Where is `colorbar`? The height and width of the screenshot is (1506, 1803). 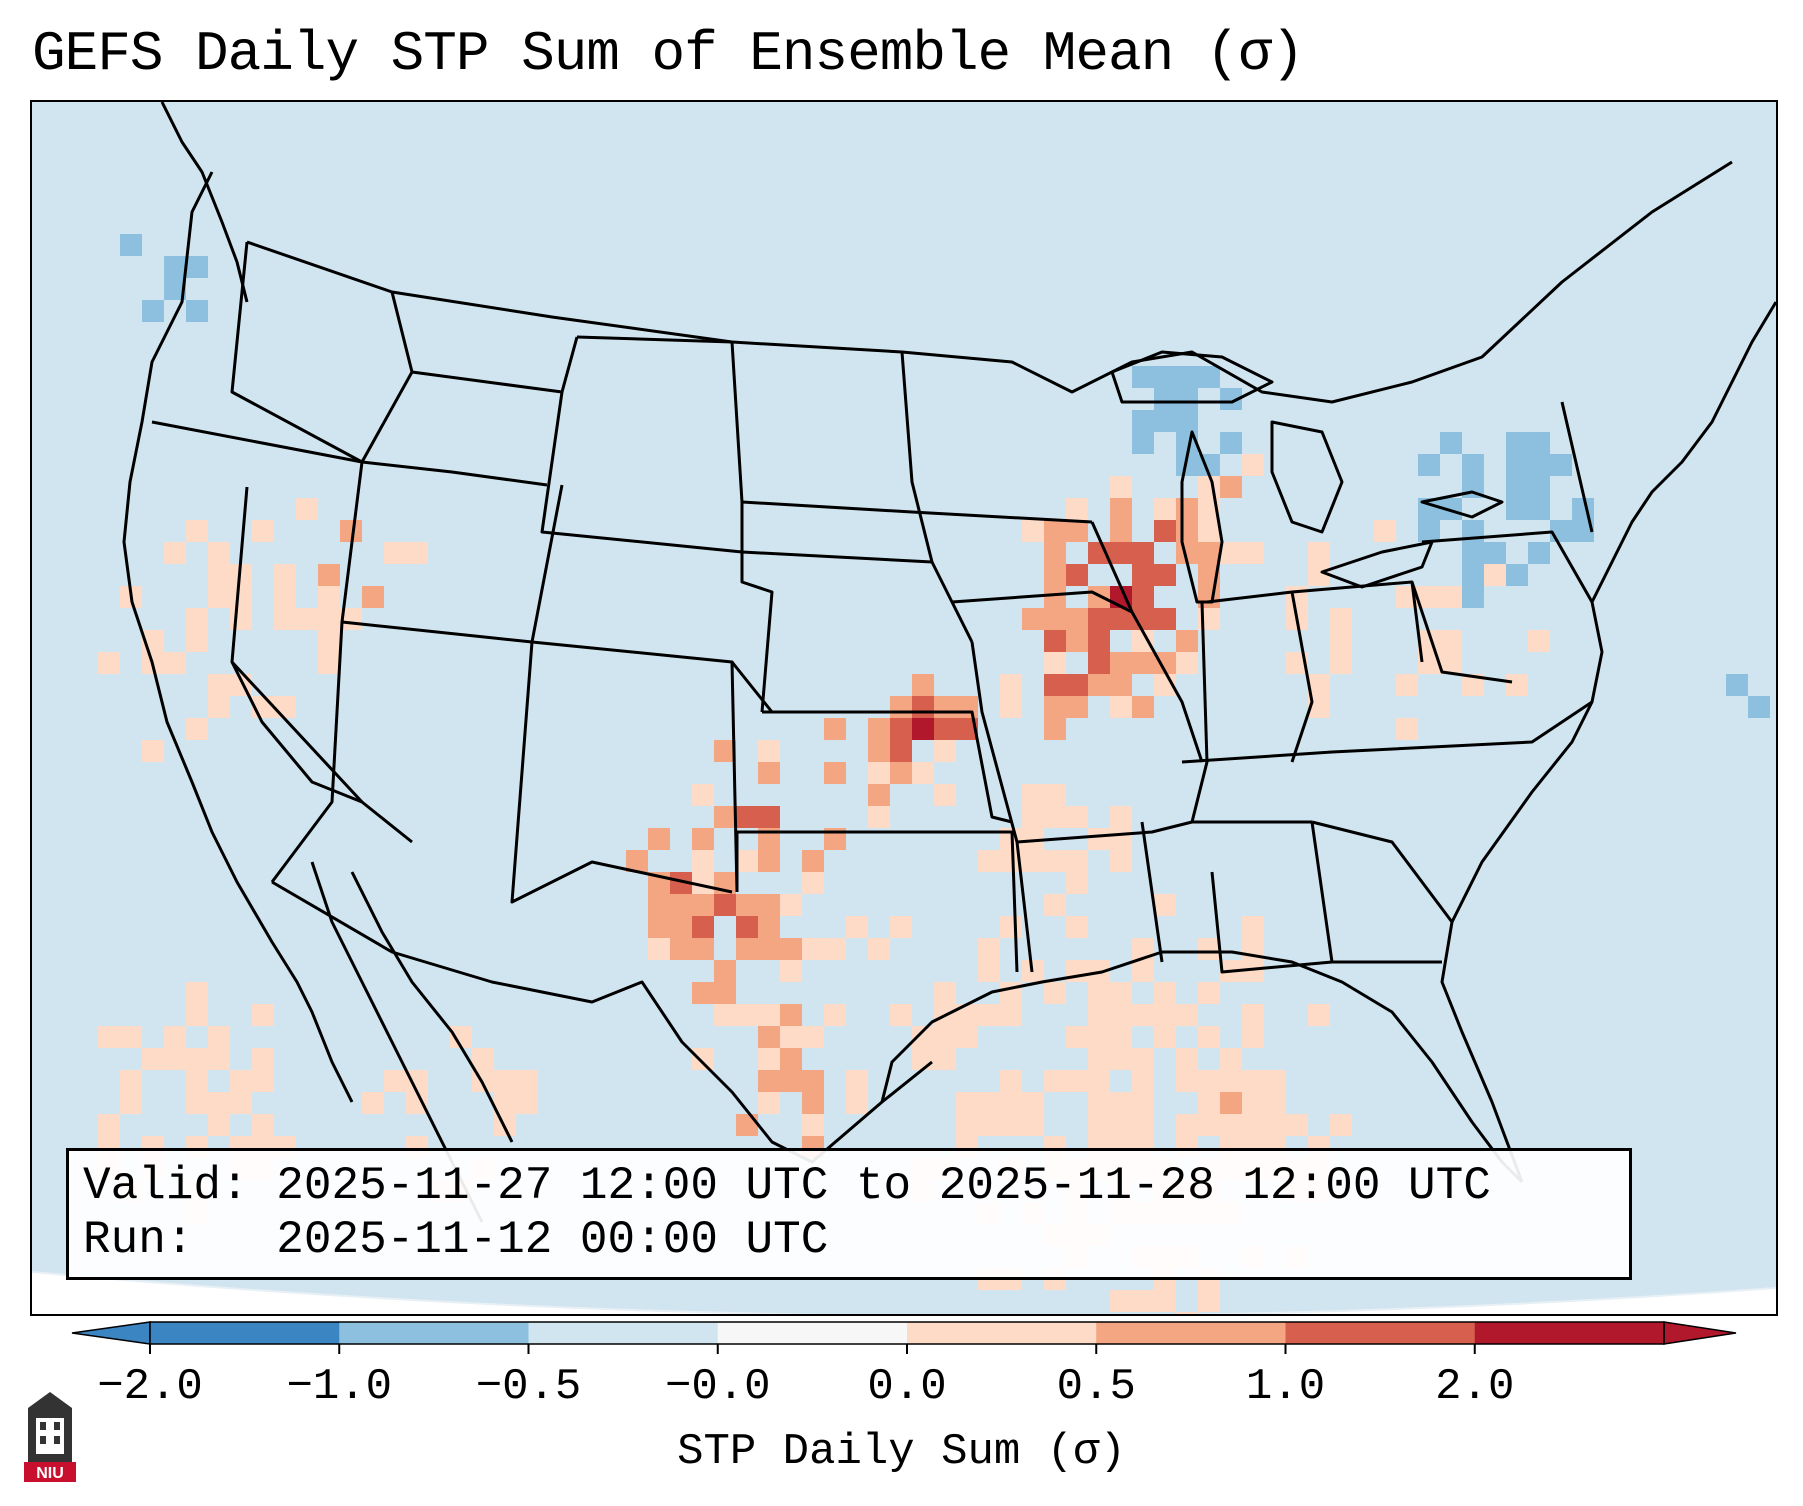 colorbar is located at coordinates (904, 1337).